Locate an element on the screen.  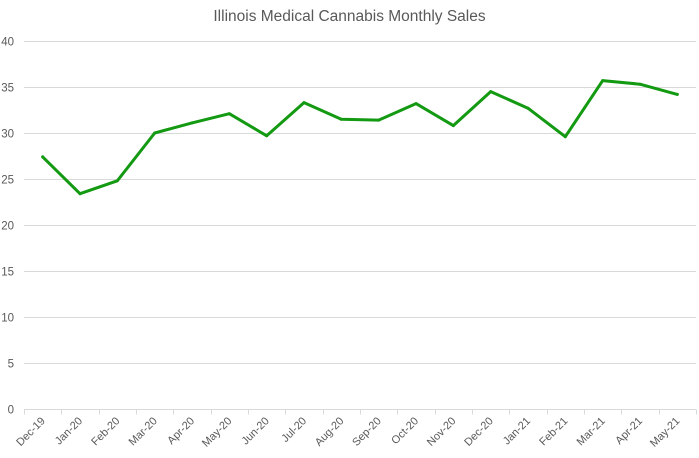
y-tick-label: 0 is located at coordinates (11, 411).